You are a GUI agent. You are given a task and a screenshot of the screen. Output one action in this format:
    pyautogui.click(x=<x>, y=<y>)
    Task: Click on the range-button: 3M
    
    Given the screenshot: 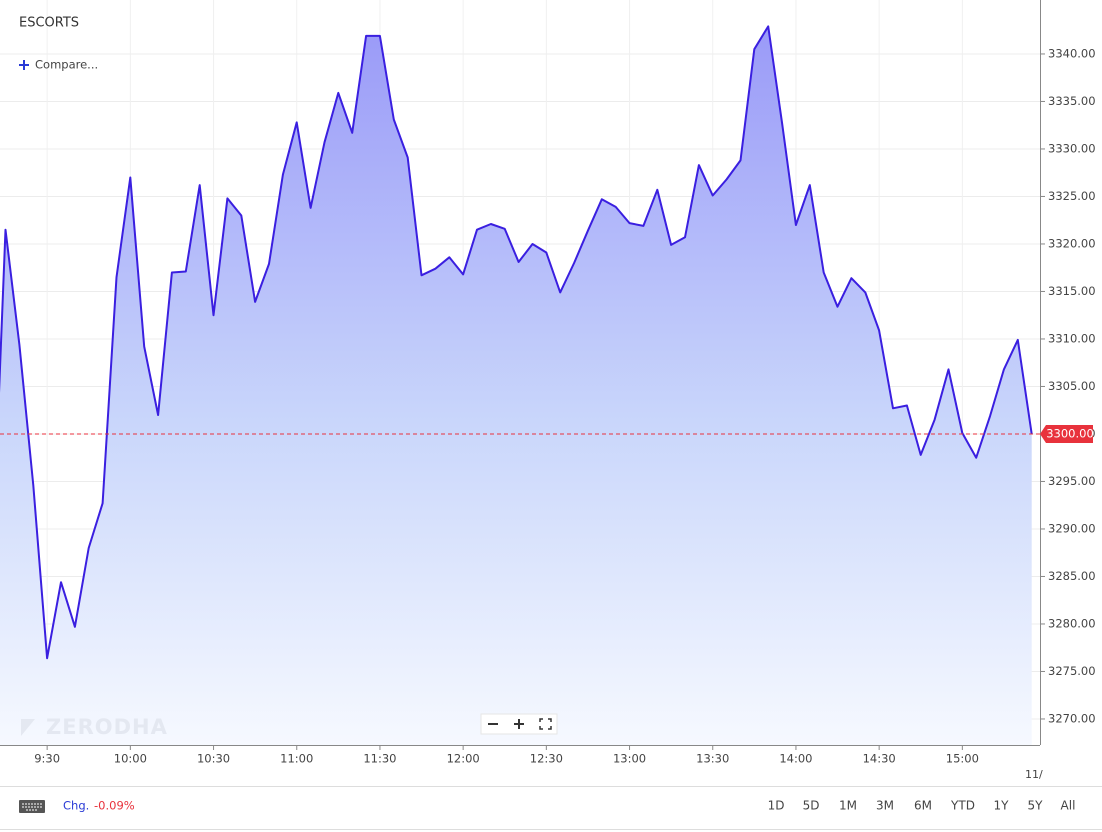 What is the action you would take?
    pyautogui.click(x=885, y=806)
    